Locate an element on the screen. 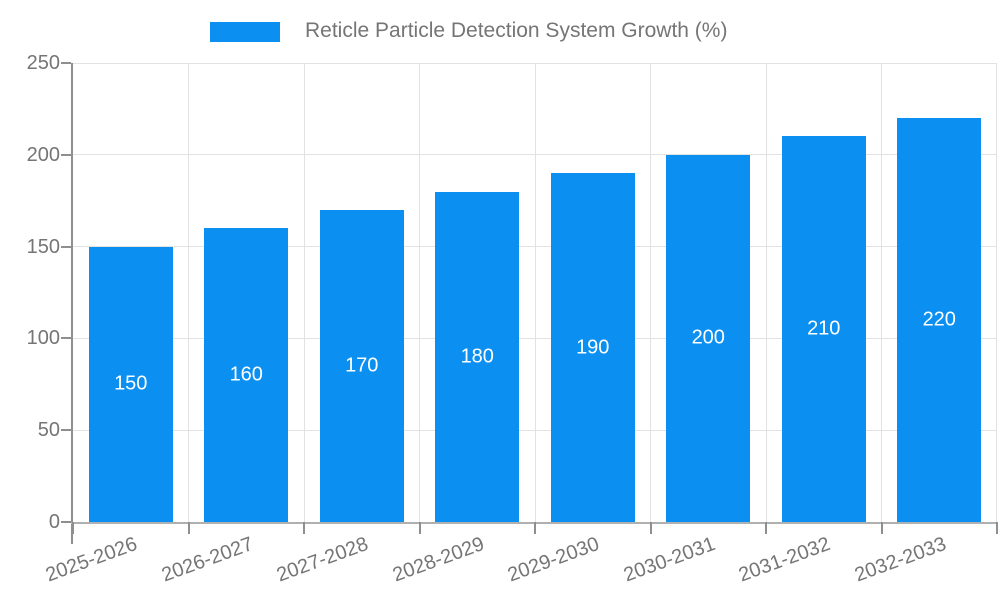 The width and height of the screenshot is (1000, 600). bar-2029-2030: 190 is located at coordinates (592, 347).